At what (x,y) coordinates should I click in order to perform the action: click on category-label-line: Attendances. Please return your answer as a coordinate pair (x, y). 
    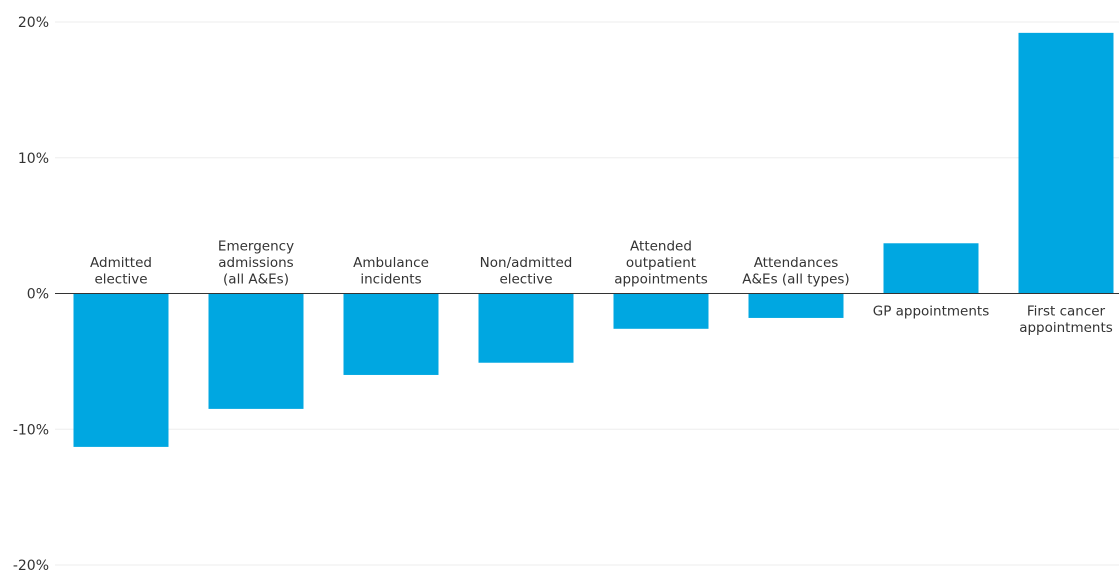
    Looking at the image, I should click on (796, 263).